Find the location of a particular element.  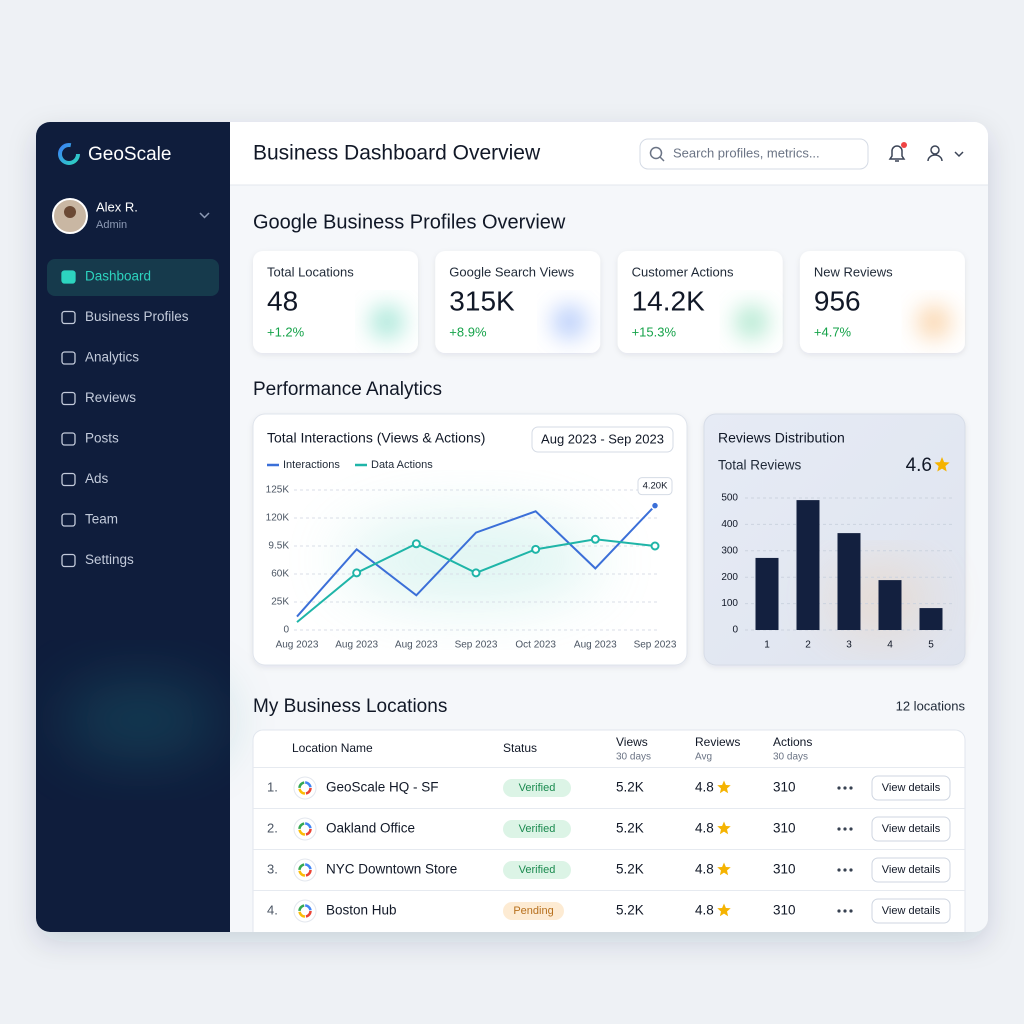

sidebar is located at coordinates (133, 527).